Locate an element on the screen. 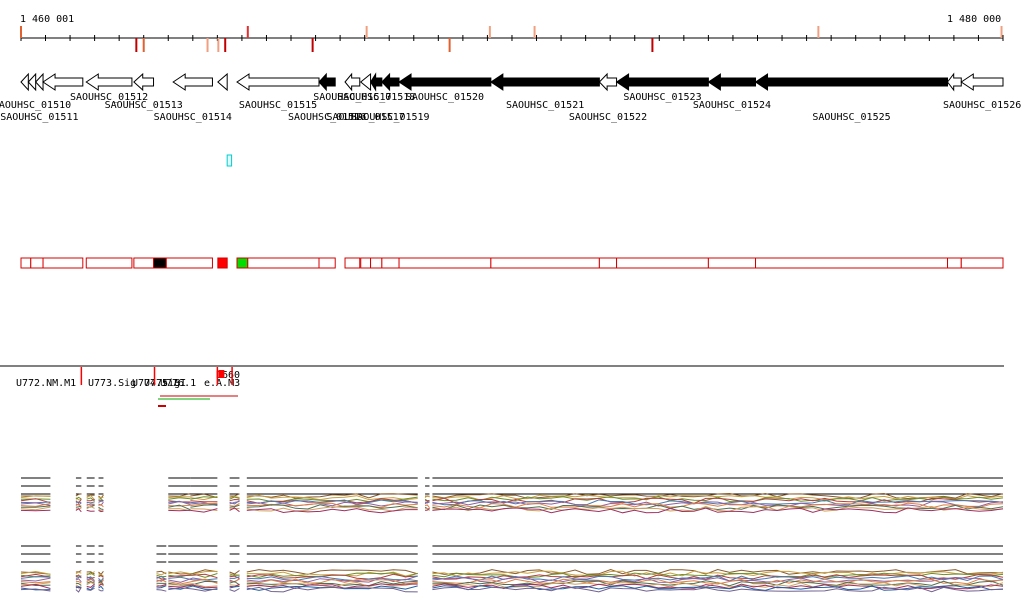 The height and width of the screenshot is (611, 1024). annotation-label: D660 is located at coordinates (228, 375).